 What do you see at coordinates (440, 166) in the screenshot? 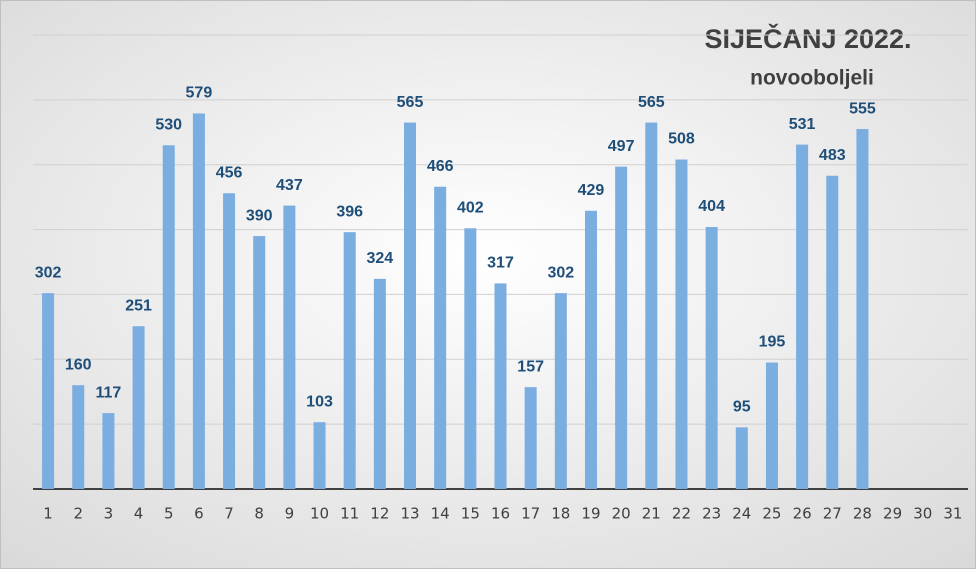
I see `value-label: 466` at bounding box center [440, 166].